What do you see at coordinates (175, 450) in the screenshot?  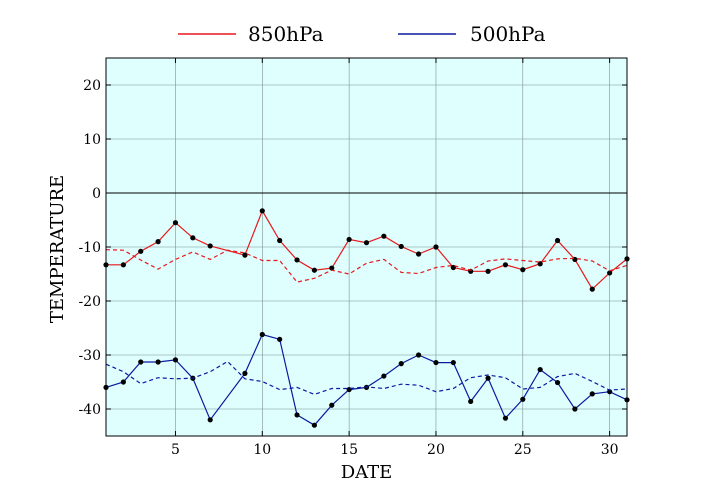 I see `x-tick-label: 5` at bounding box center [175, 450].